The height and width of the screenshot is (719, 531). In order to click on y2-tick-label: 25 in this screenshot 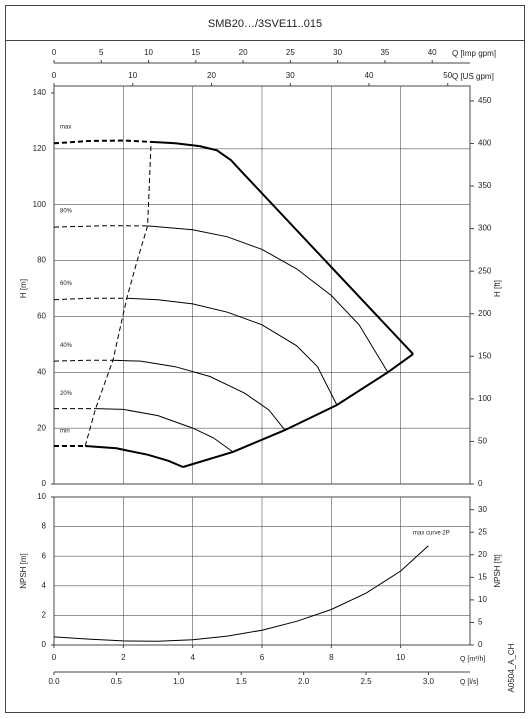, I will do `click(482, 531)`.